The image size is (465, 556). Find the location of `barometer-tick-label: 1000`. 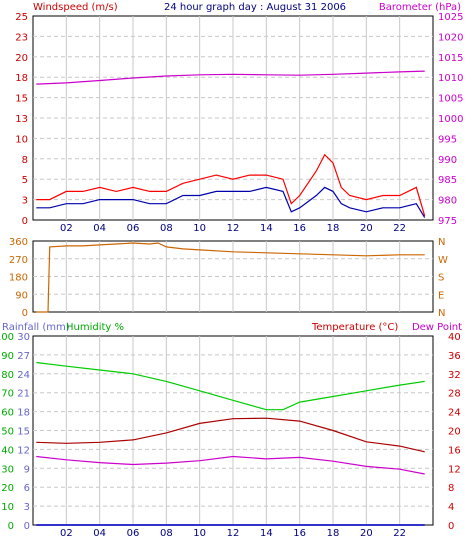

barometer-tick-label: 1000 is located at coordinates (450, 119).